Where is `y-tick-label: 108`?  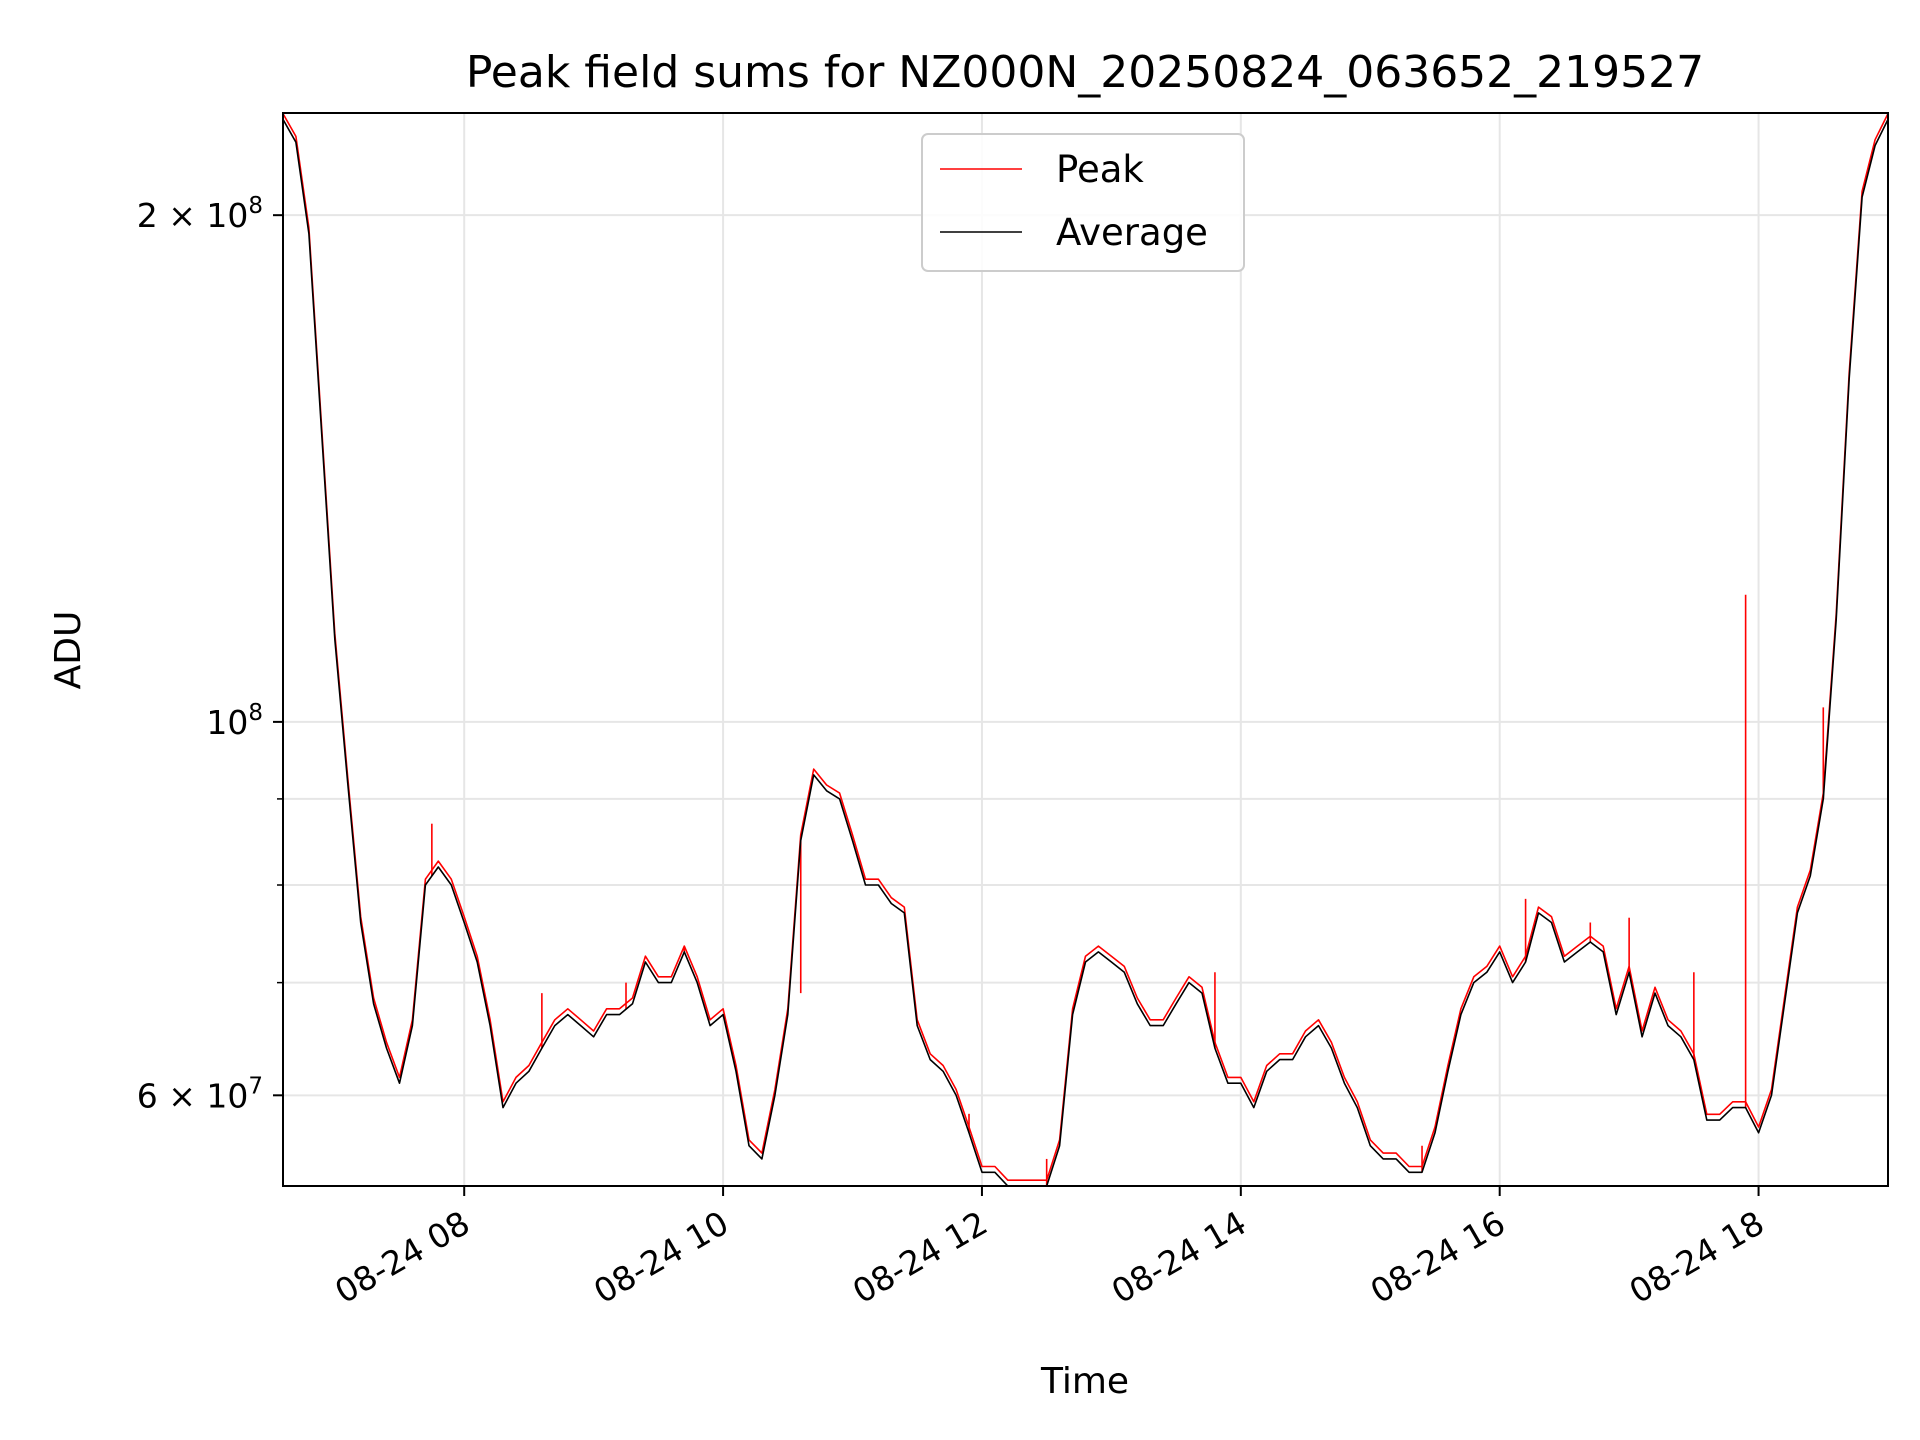 y-tick-label: 108 is located at coordinates (234, 721).